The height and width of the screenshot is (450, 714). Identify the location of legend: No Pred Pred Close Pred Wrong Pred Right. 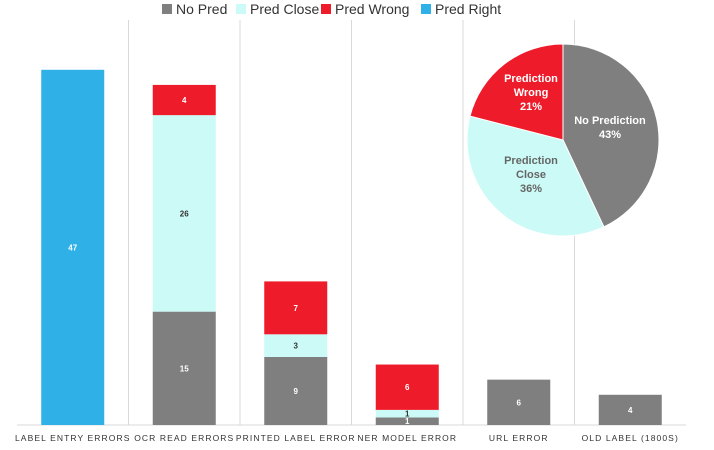
(331, 9).